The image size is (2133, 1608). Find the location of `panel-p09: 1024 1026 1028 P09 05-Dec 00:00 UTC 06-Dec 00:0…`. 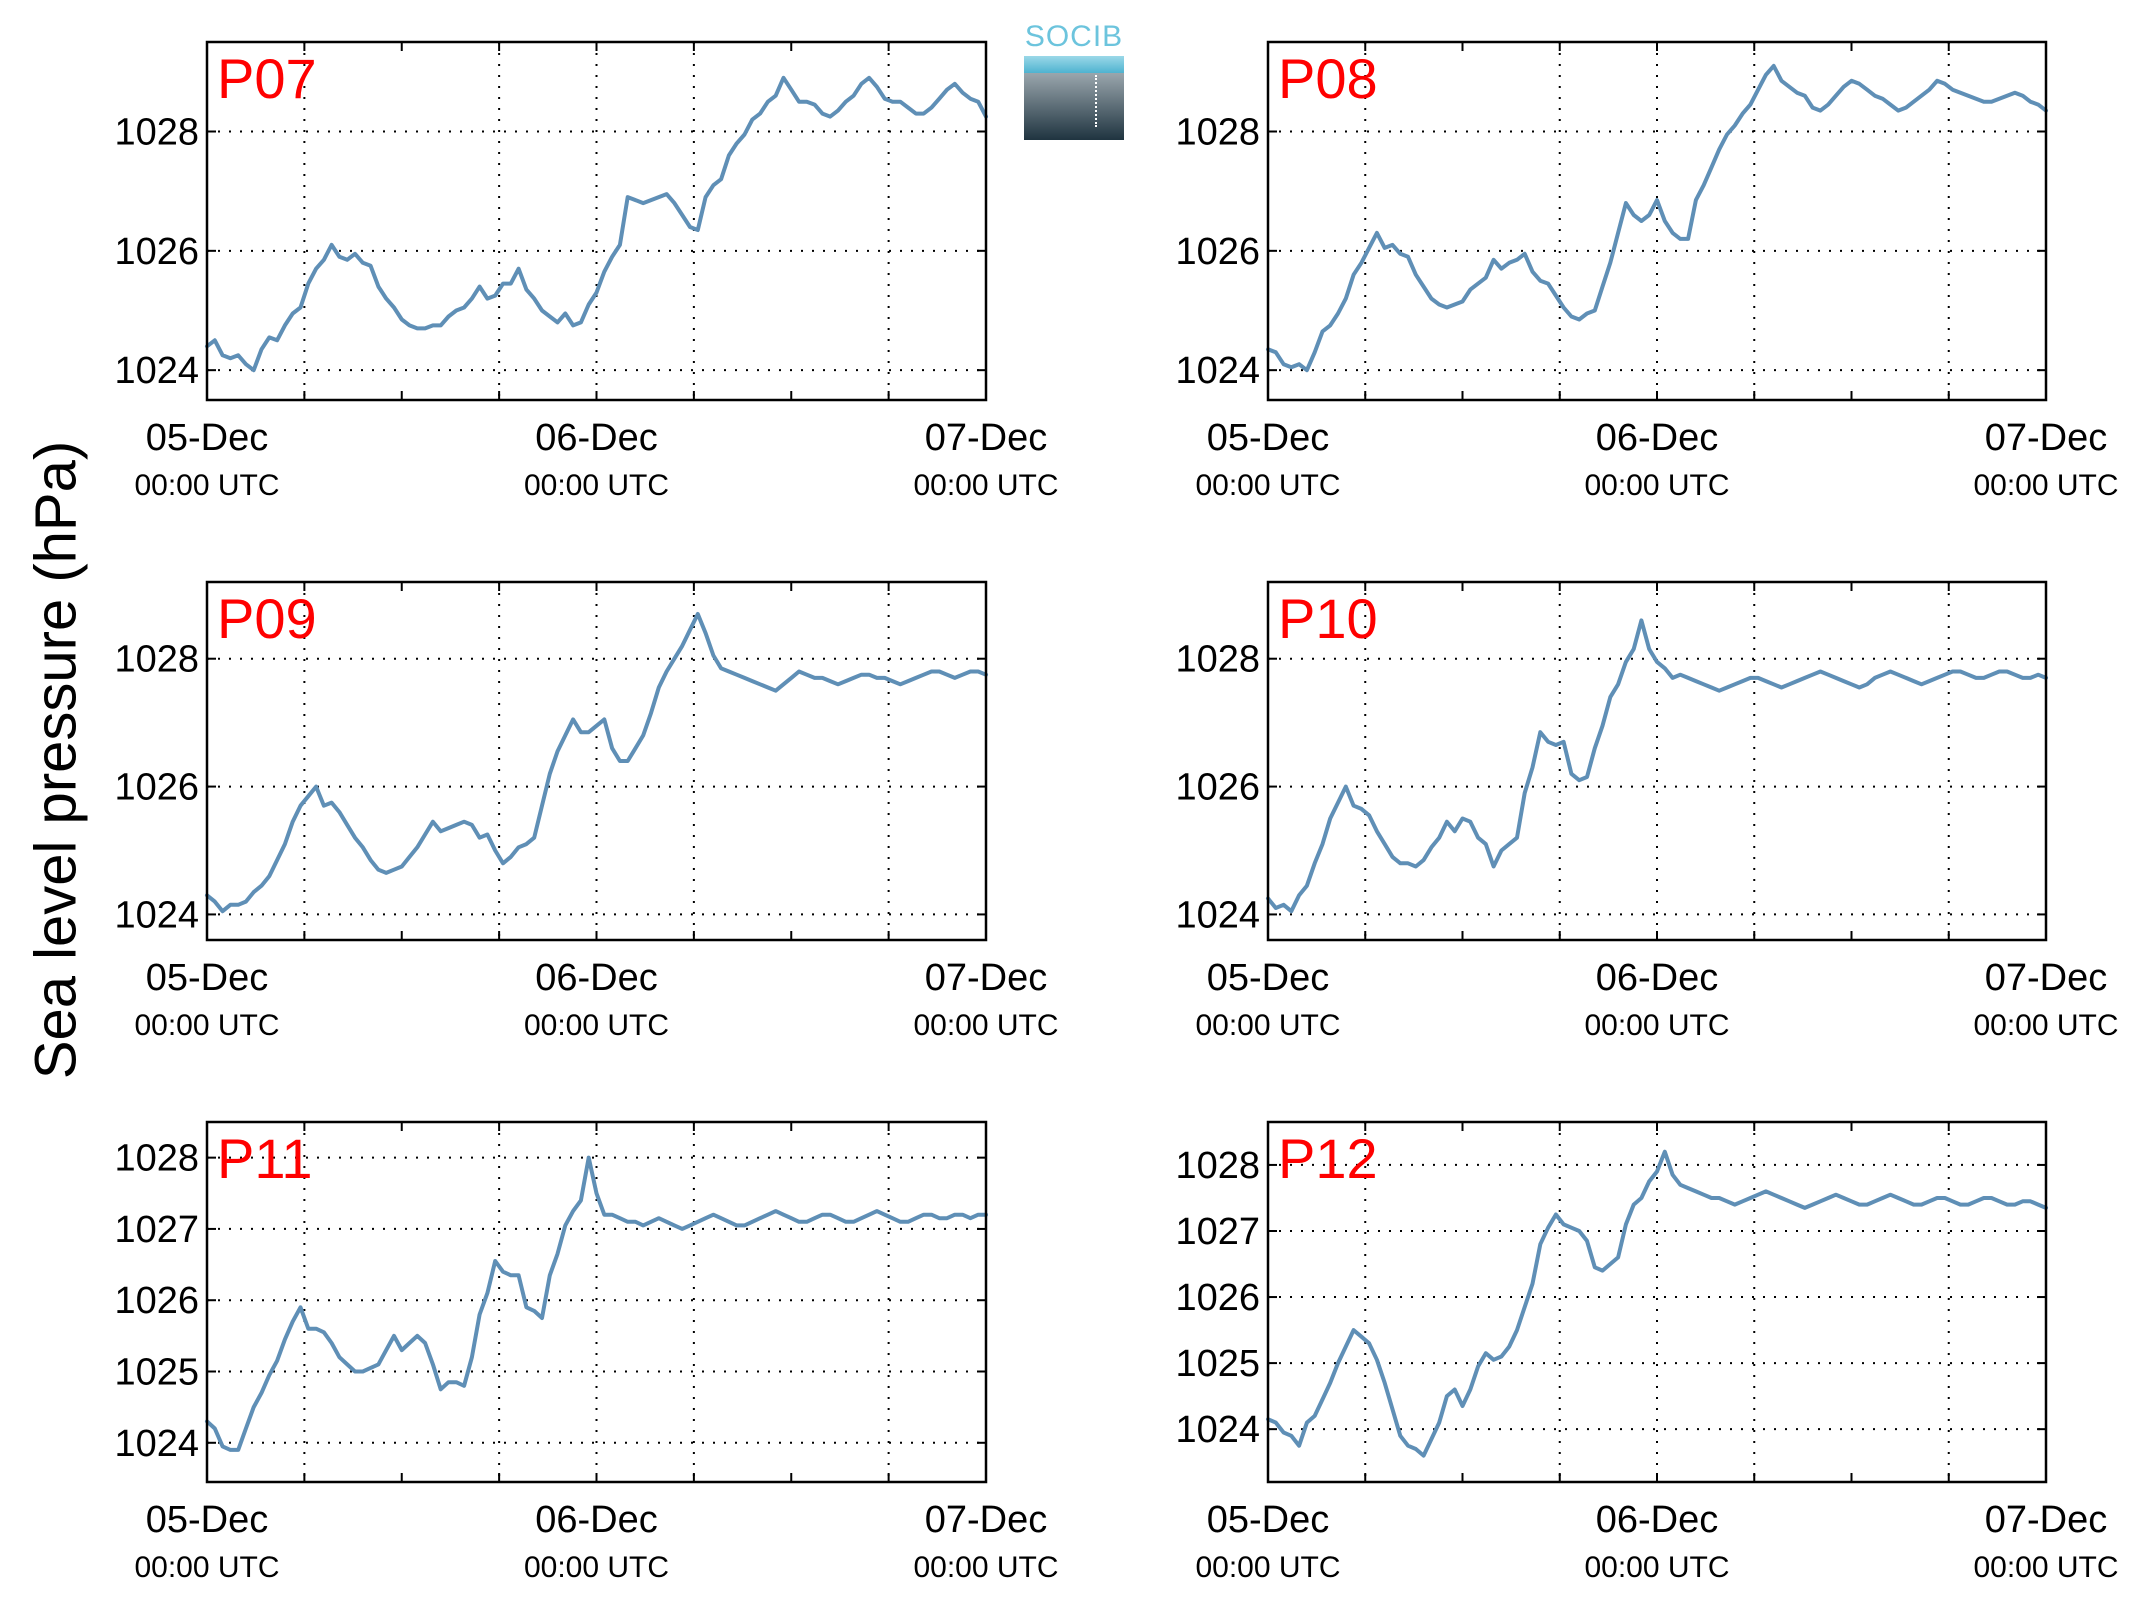

panel-p09: 1024 1026 1028 P09 05-Dec 00:00 UTC 06-Dec 00:0… is located at coordinates (586, 811).